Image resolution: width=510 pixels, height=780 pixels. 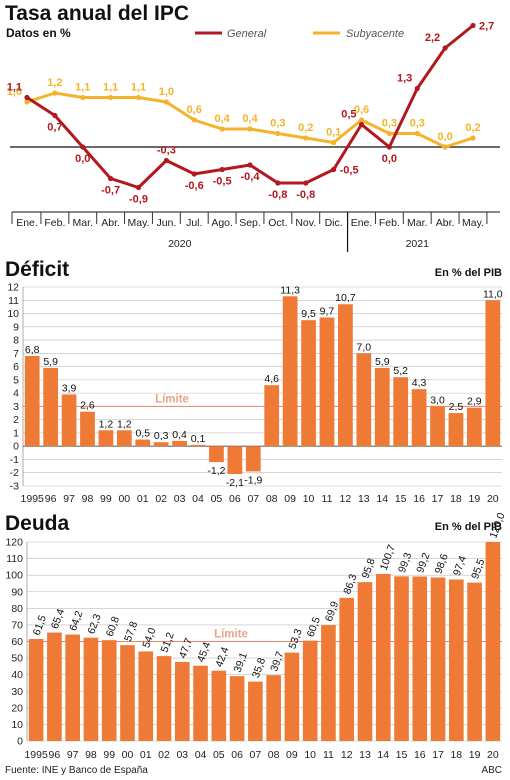 What do you see at coordinates (345, 298) in the screenshot?
I see `bar-value-label: 10,7` at bounding box center [345, 298].